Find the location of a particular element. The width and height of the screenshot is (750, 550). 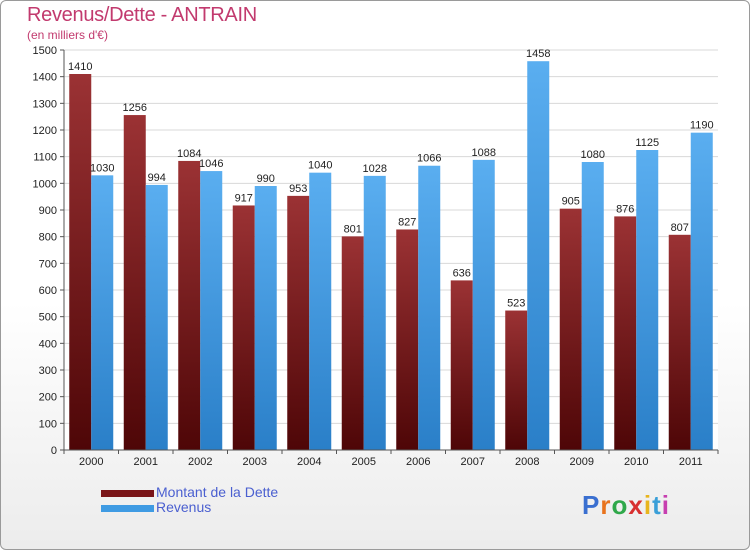

data-label-dette-2004: 953 is located at coordinates (298, 189).